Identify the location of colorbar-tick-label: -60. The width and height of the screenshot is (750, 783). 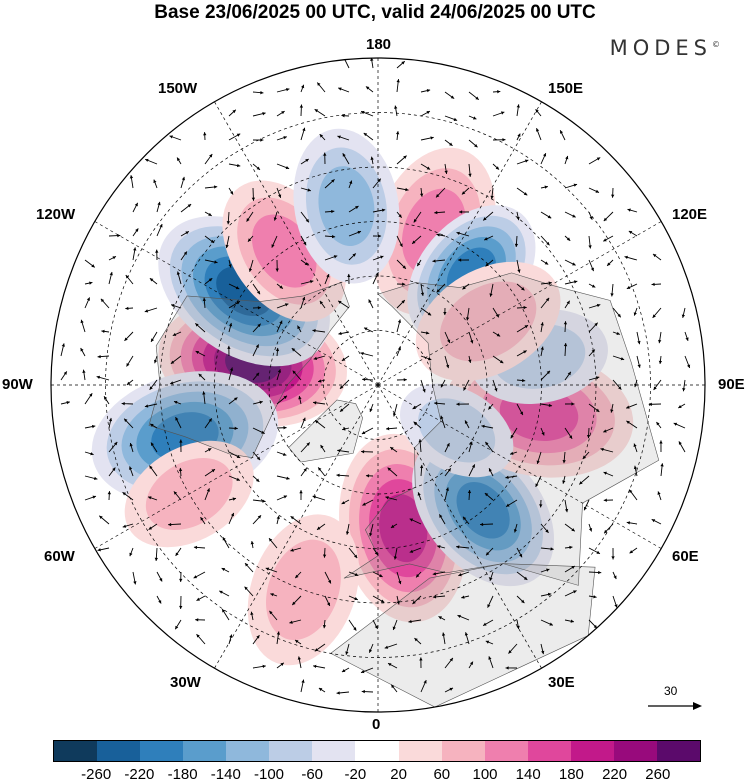
(312, 774).